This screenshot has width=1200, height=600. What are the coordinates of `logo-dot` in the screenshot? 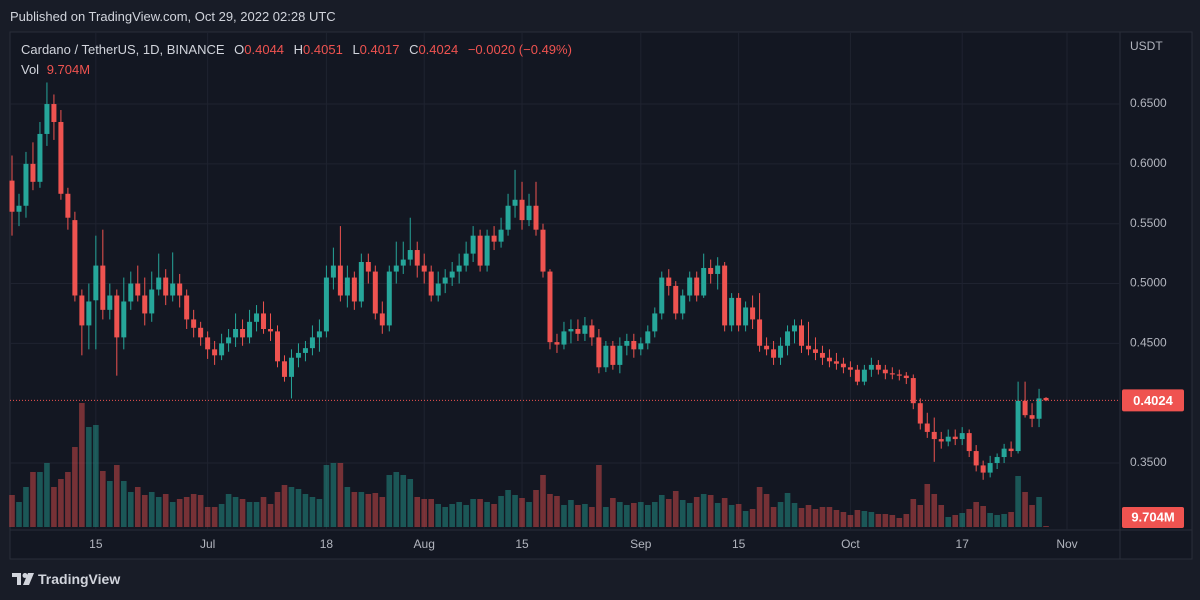 It's located at (25, 575).